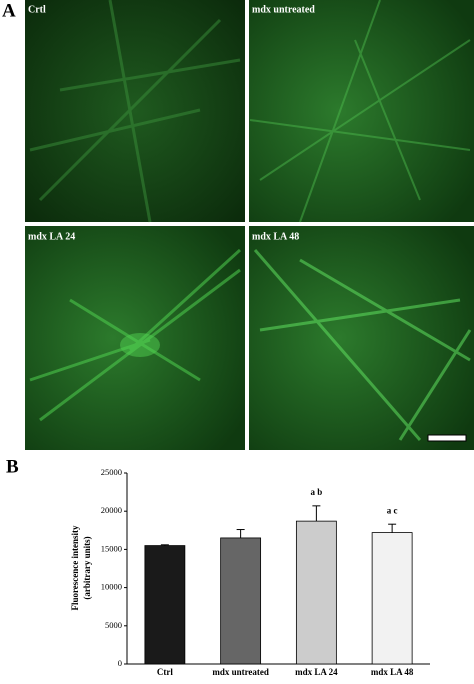 This screenshot has width=474, height=684. I want to click on scale-bar, so click(447, 438).